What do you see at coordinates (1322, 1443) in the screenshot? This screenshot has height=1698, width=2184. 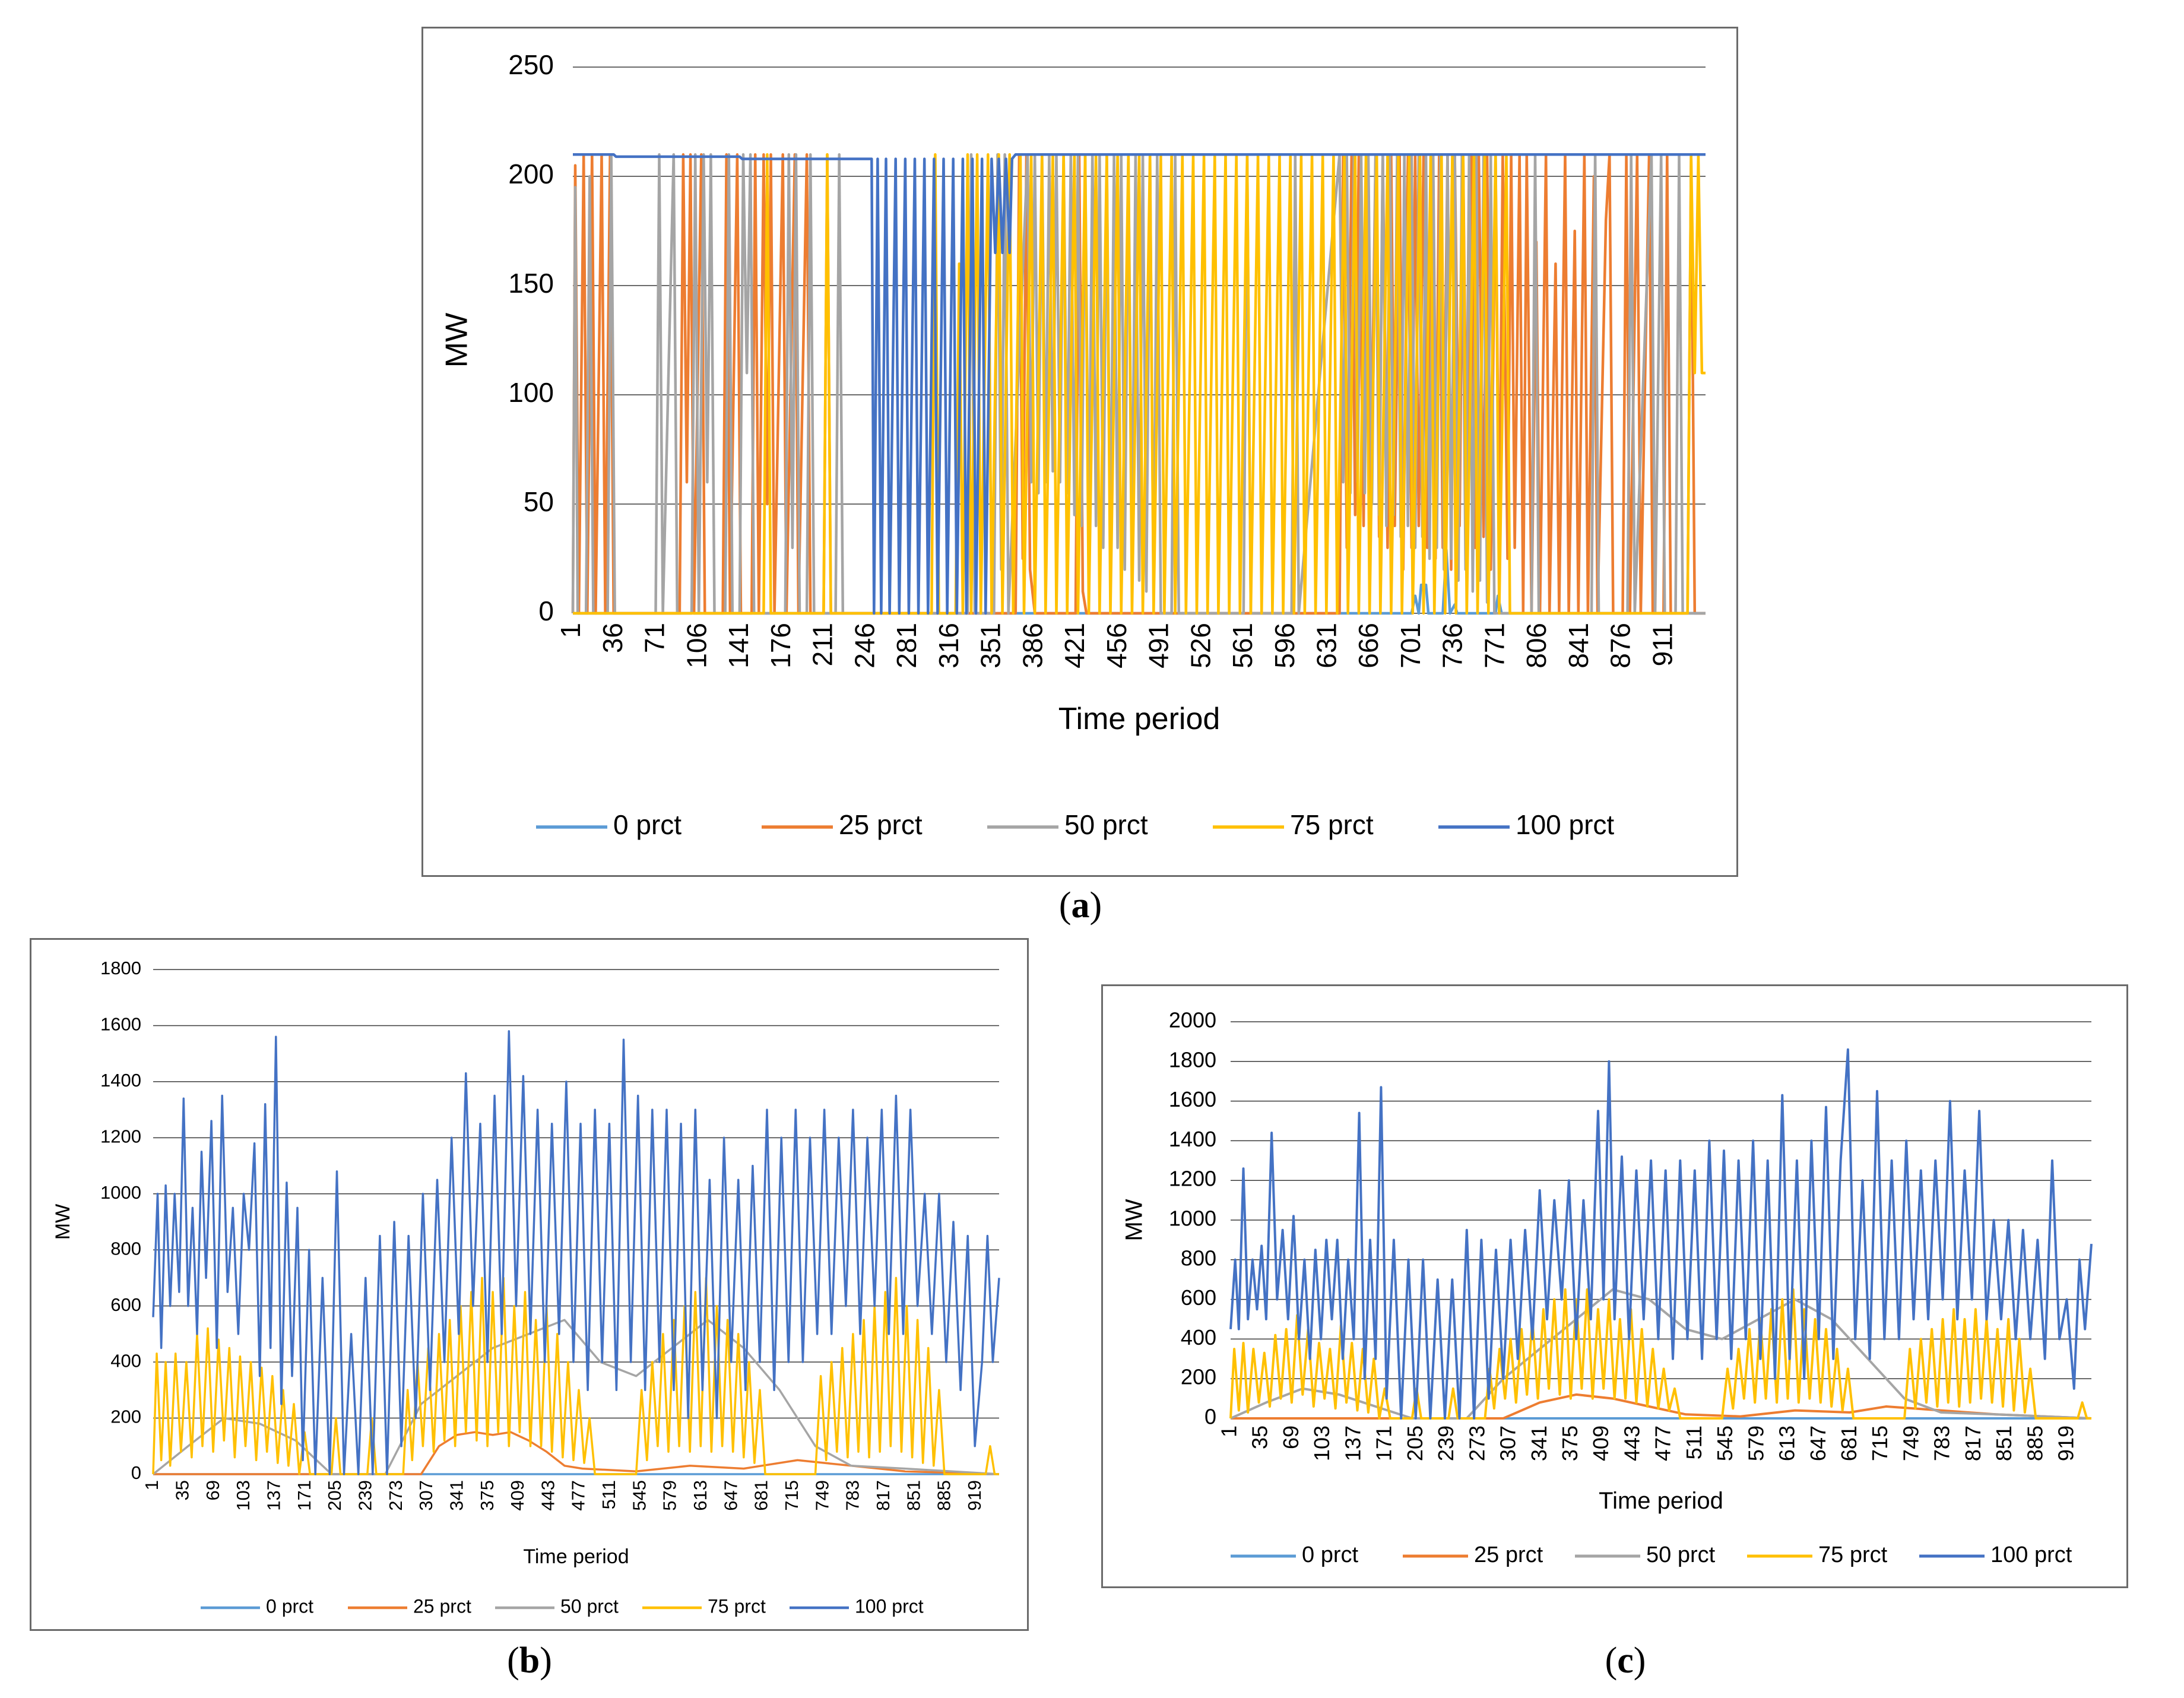 I see `x-tick-label: 103` at bounding box center [1322, 1443].